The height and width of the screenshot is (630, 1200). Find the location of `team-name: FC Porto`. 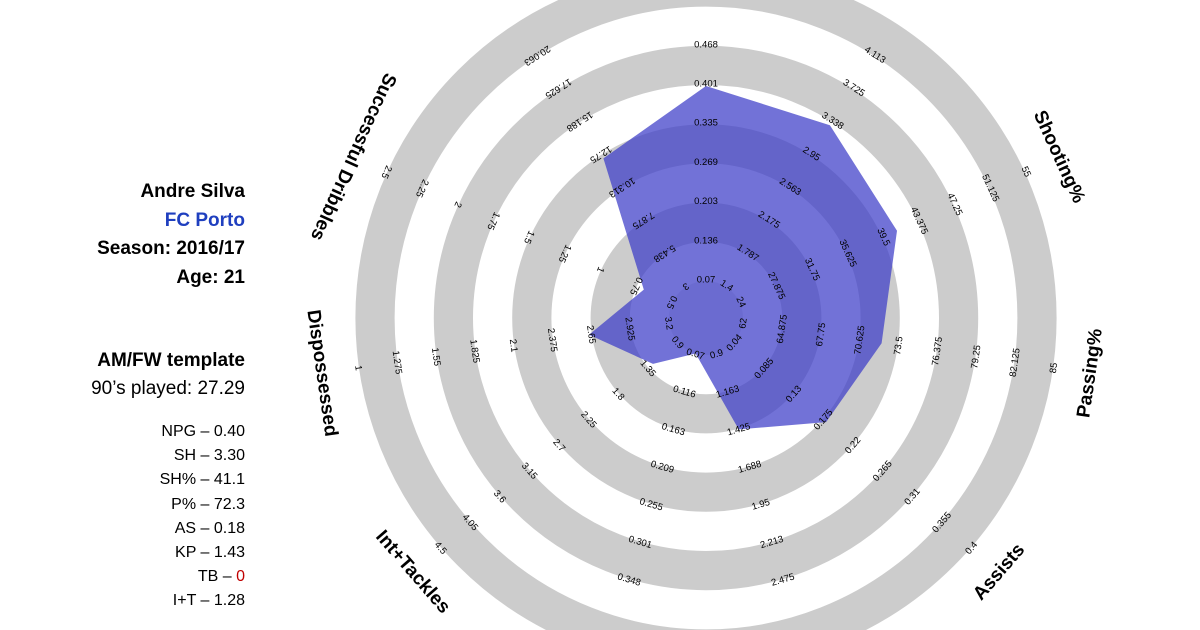

team-name: FC Porto is located at coordinates (204, 220).